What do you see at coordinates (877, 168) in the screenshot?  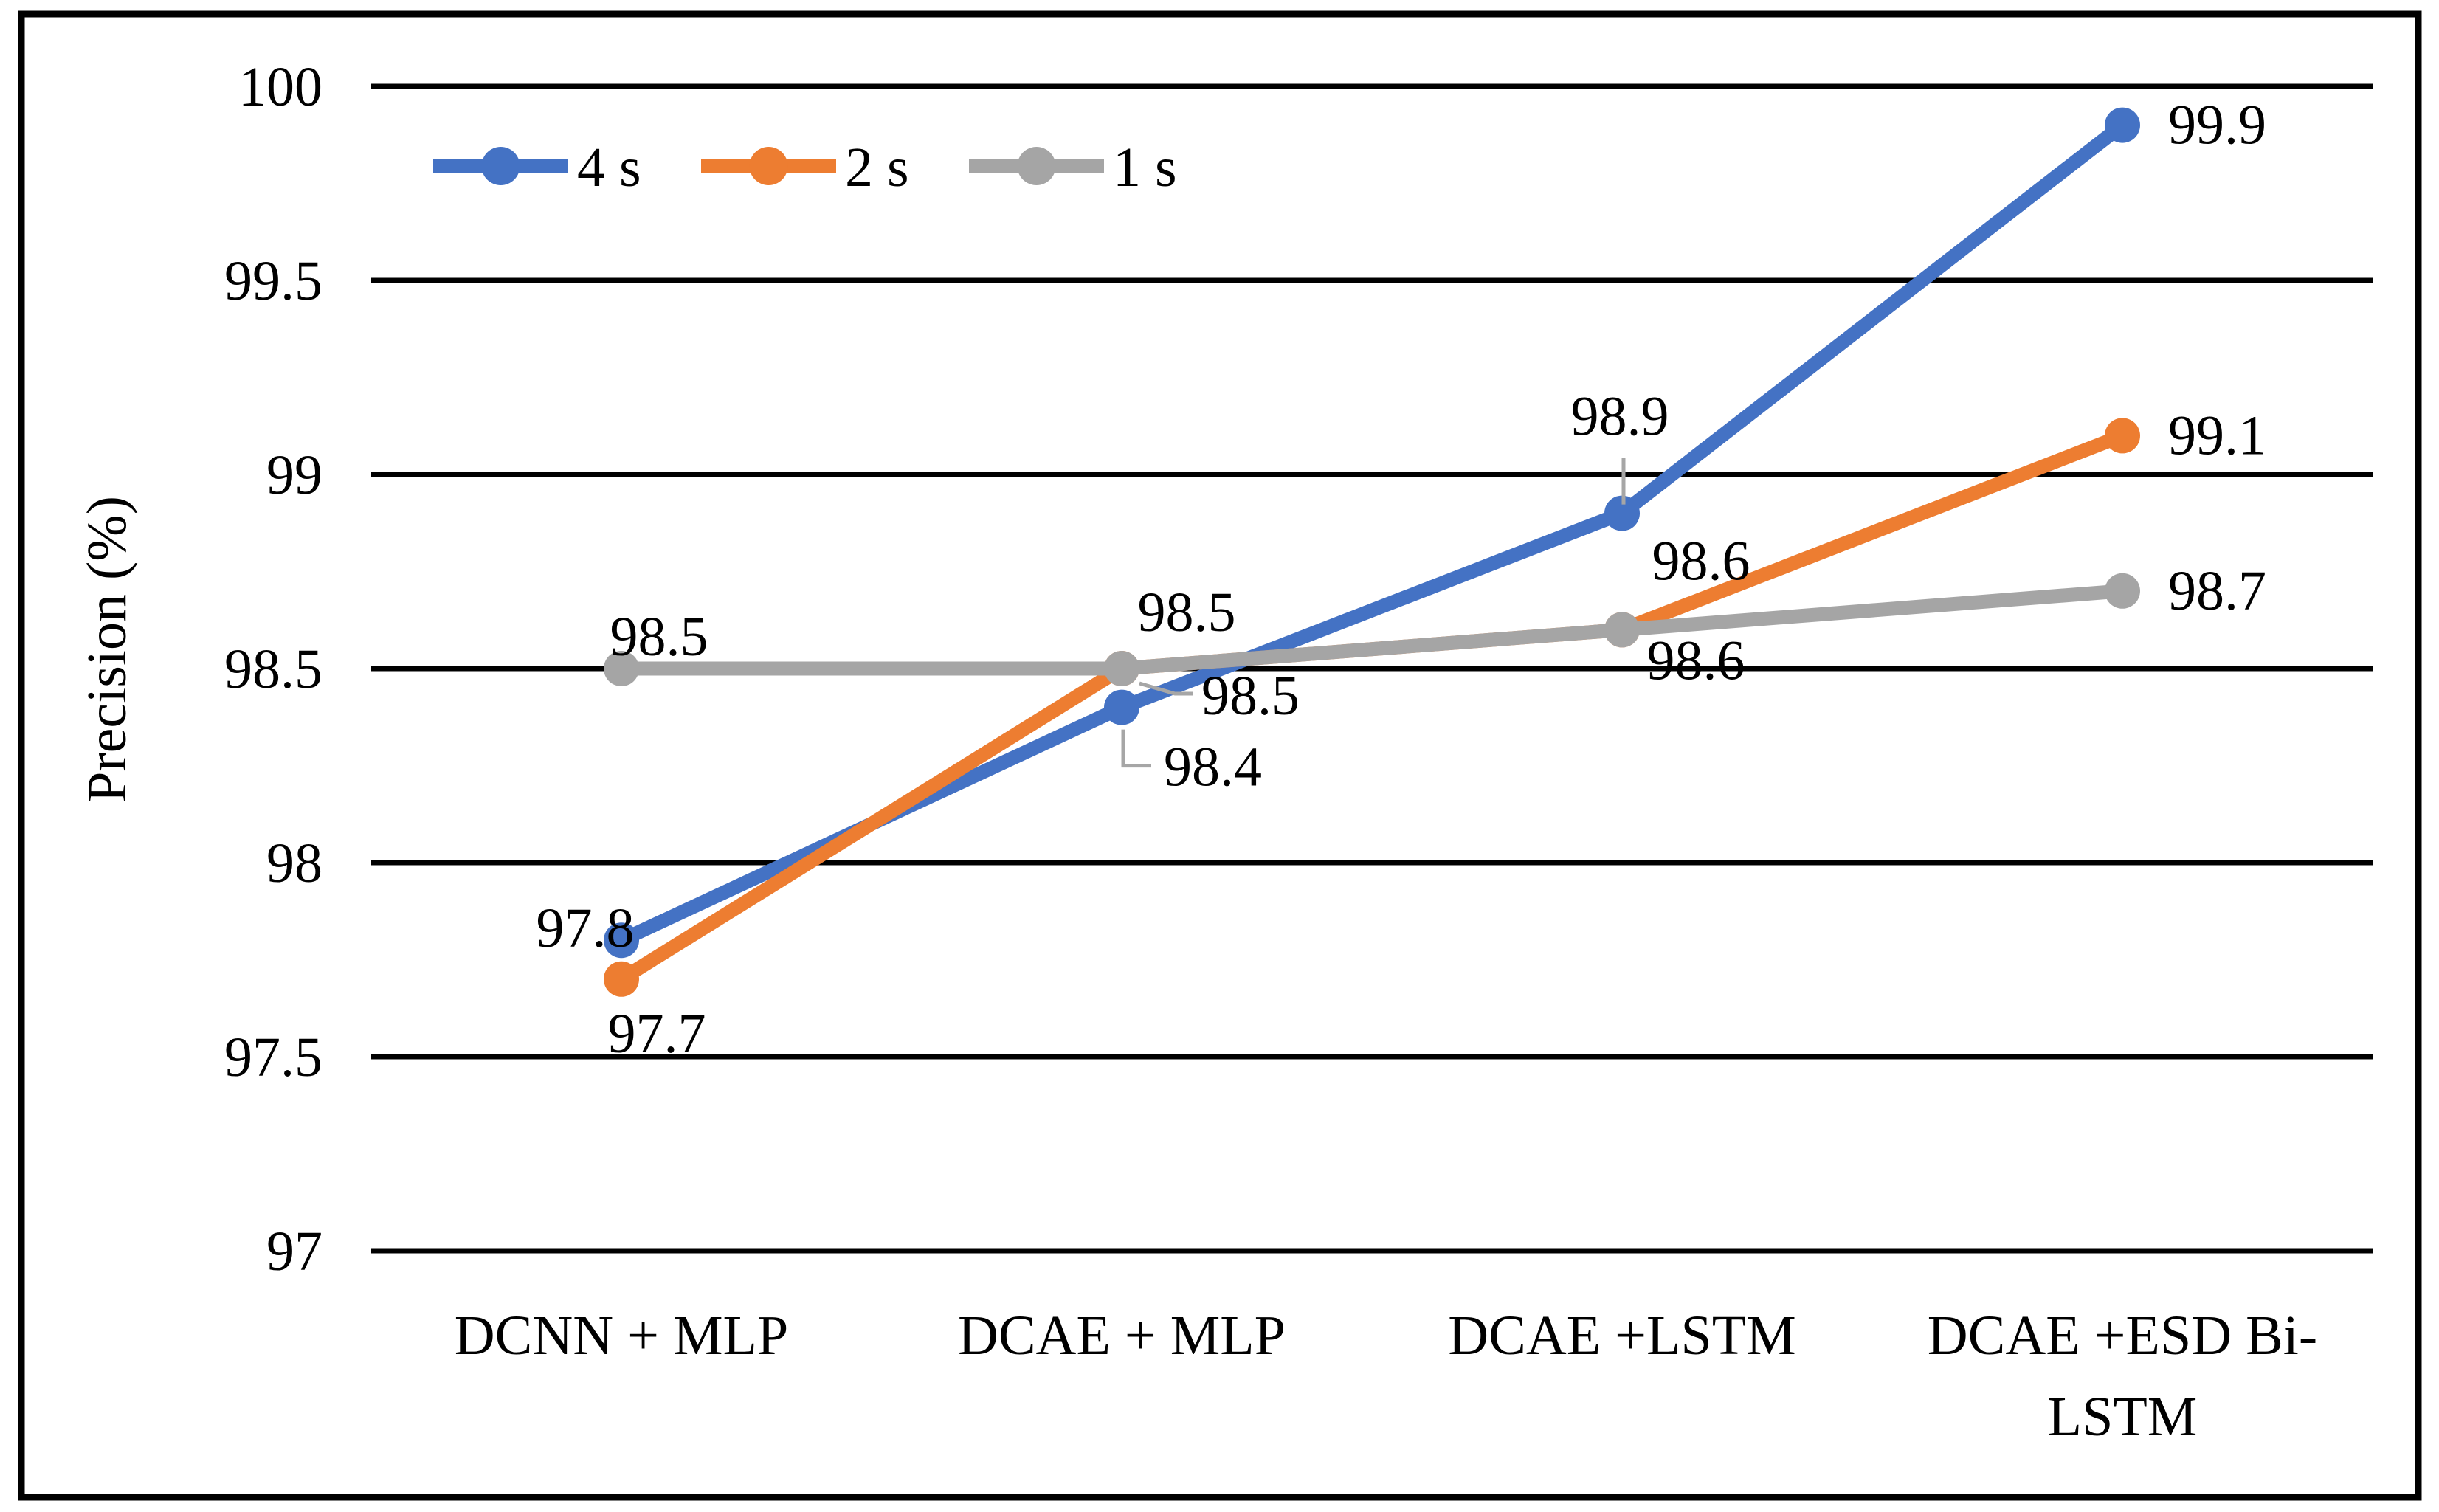 I see `legend-item-label: 2 s` at bounding box center [877, 168].